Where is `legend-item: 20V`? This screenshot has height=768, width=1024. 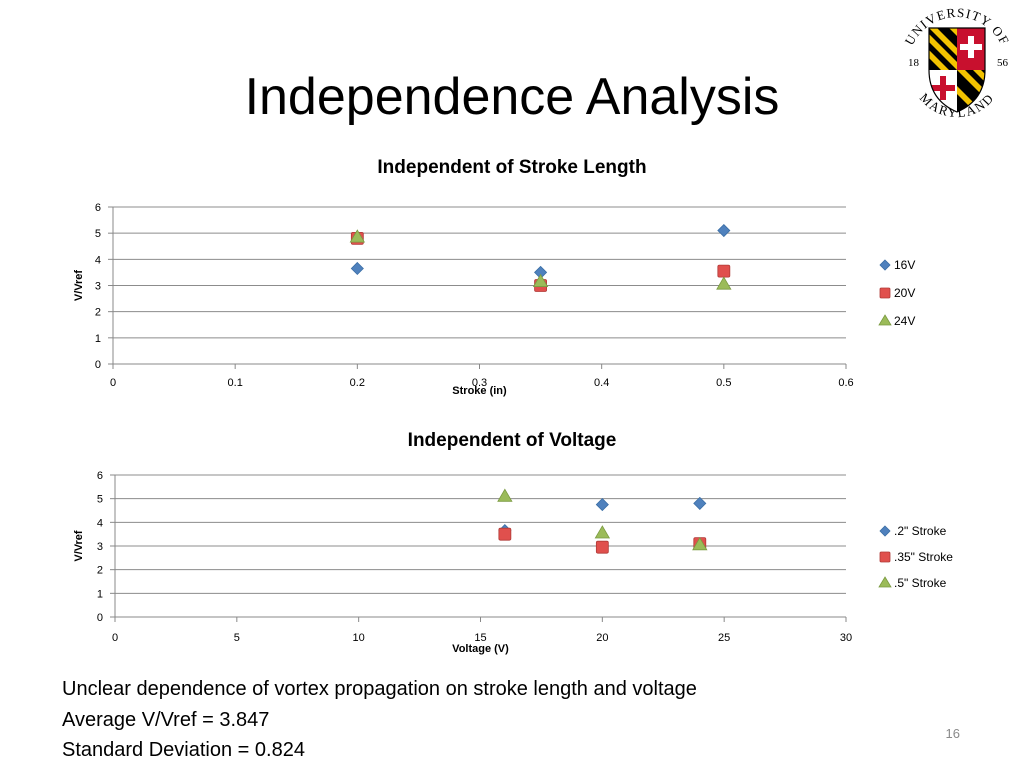
legend-item: 20V is located at coordinates (897, 293).